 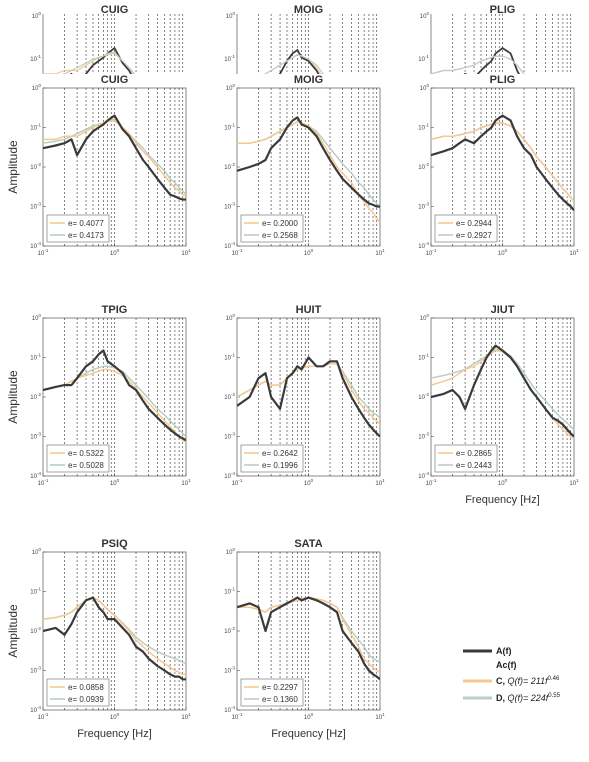 I want to click on curves, so click(x=114, y=157).